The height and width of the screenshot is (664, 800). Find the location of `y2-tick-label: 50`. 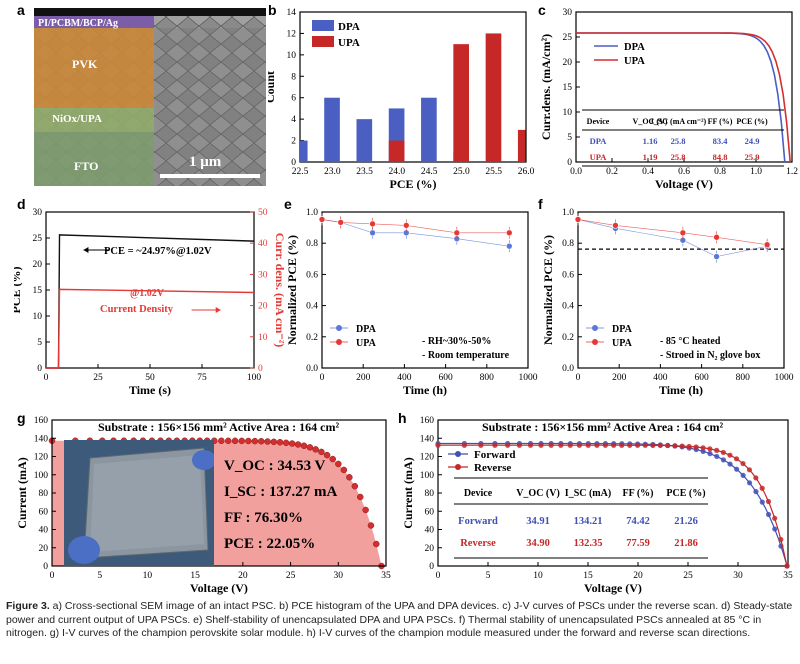

y2-tick-label: 50 is located at coordinates (263, 213).